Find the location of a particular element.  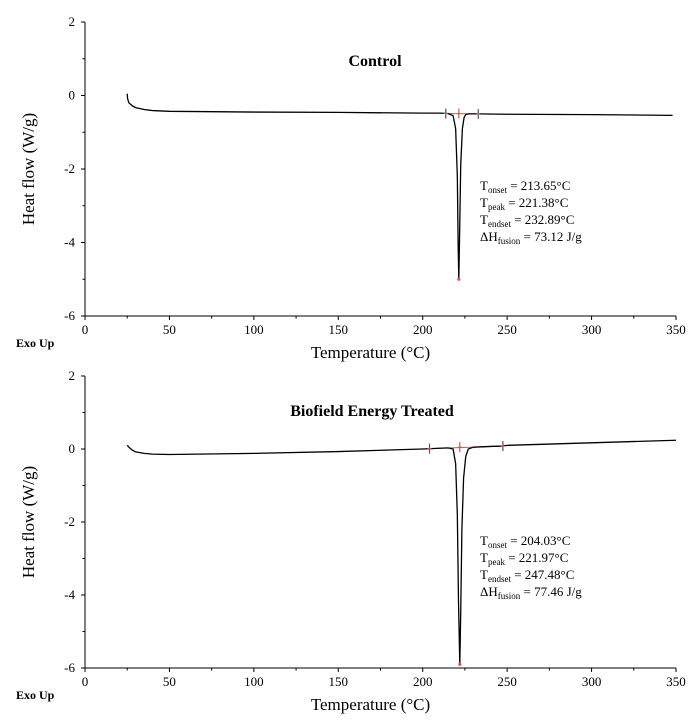

thermal-annotation-line: Tonset = 213.65°C is located at coordinates (525, 186).